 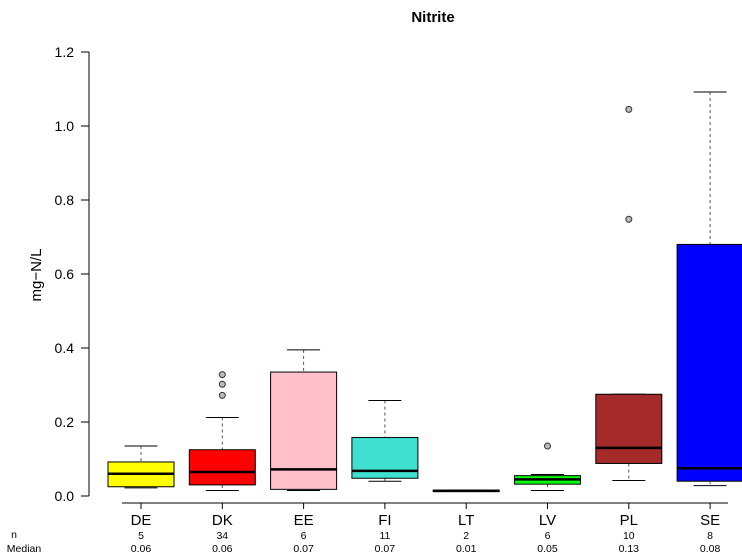 What do you see at coordinates (466, 491) in the screenshot?
I see `box-lt` at bounding box center [466, 491].